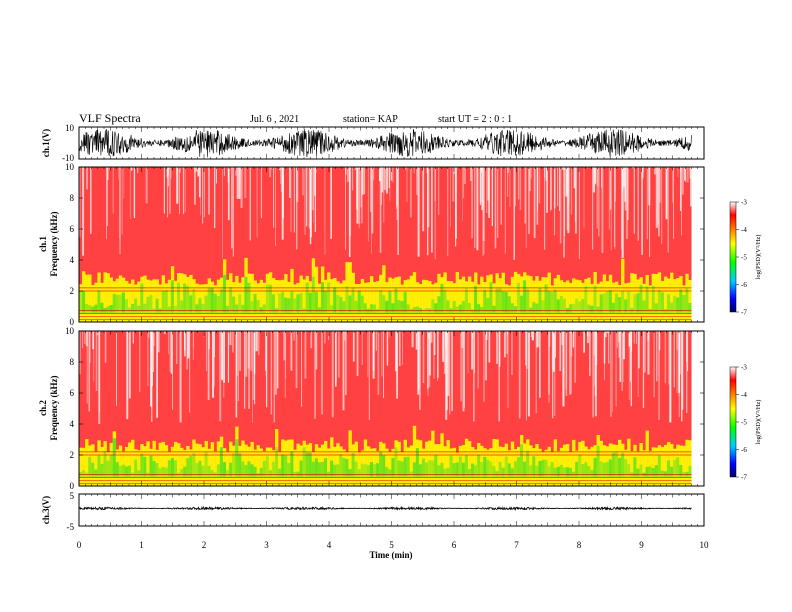 The image size is (792, 612). Describe the element at coordinates (373, 143) in the screenshot. I see `ch1-waveform-panel: 10 -10 ch.1(V)` at that location.